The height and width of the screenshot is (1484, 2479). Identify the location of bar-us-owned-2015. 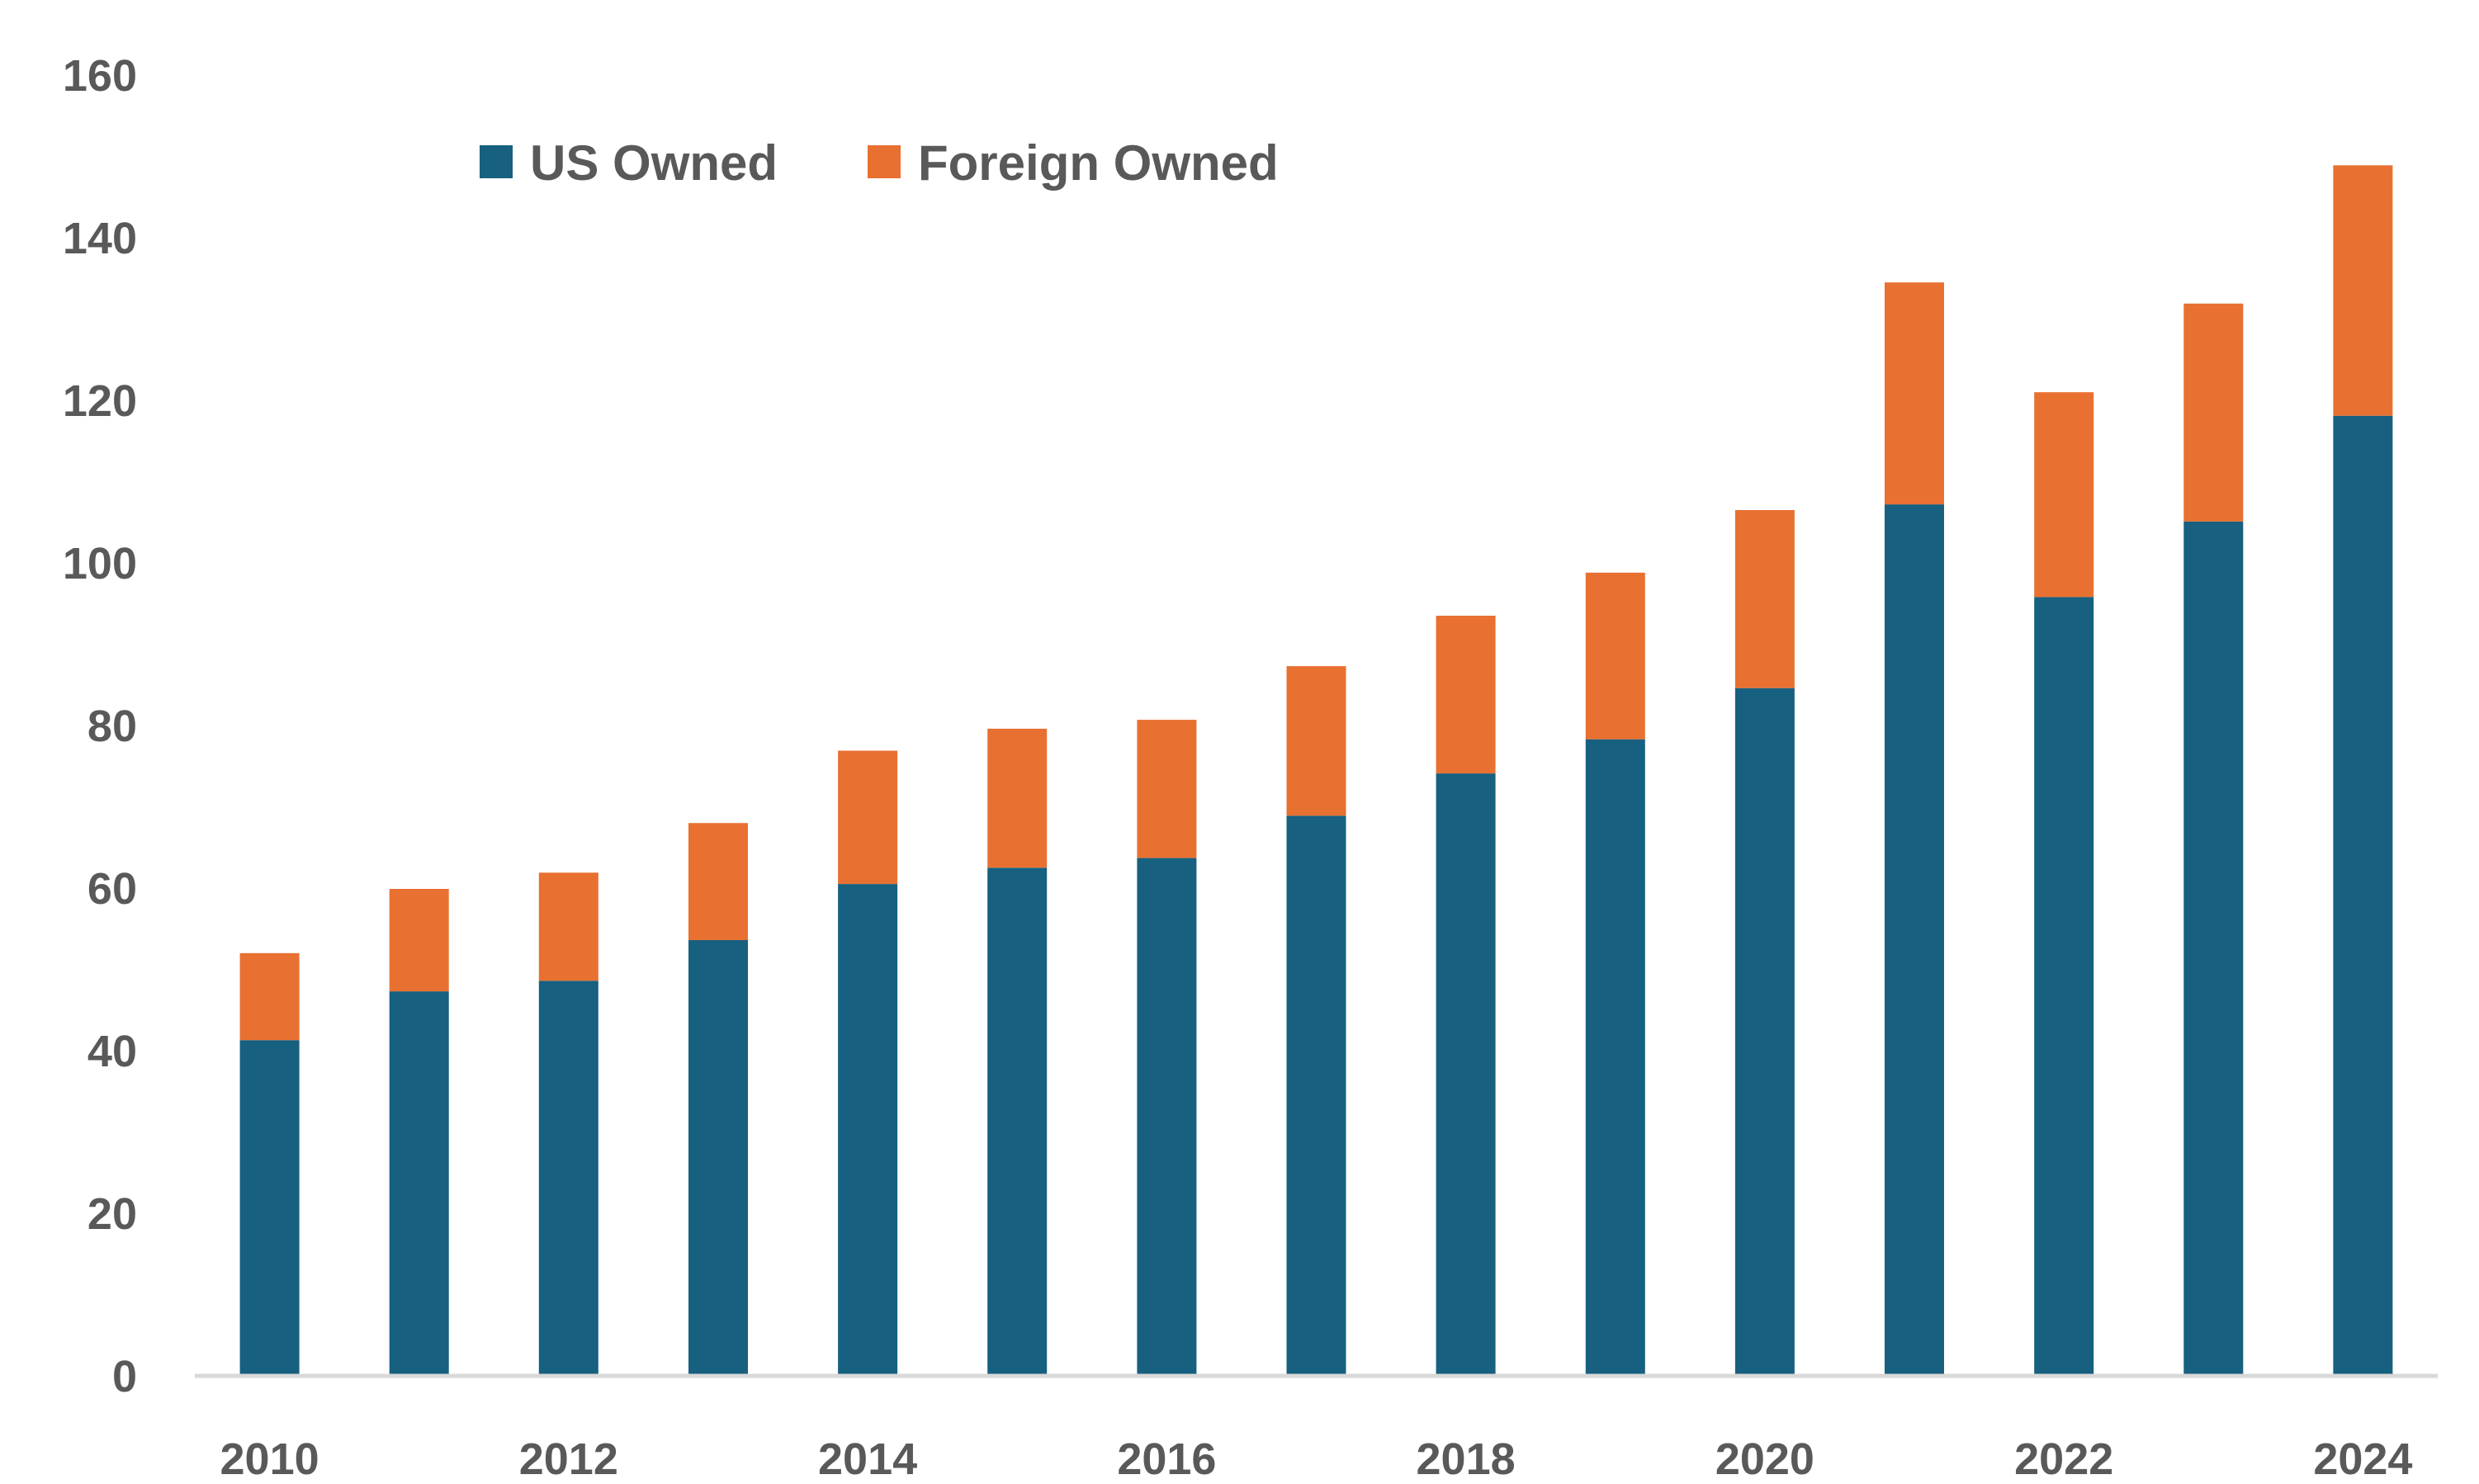
(1018, 1121).